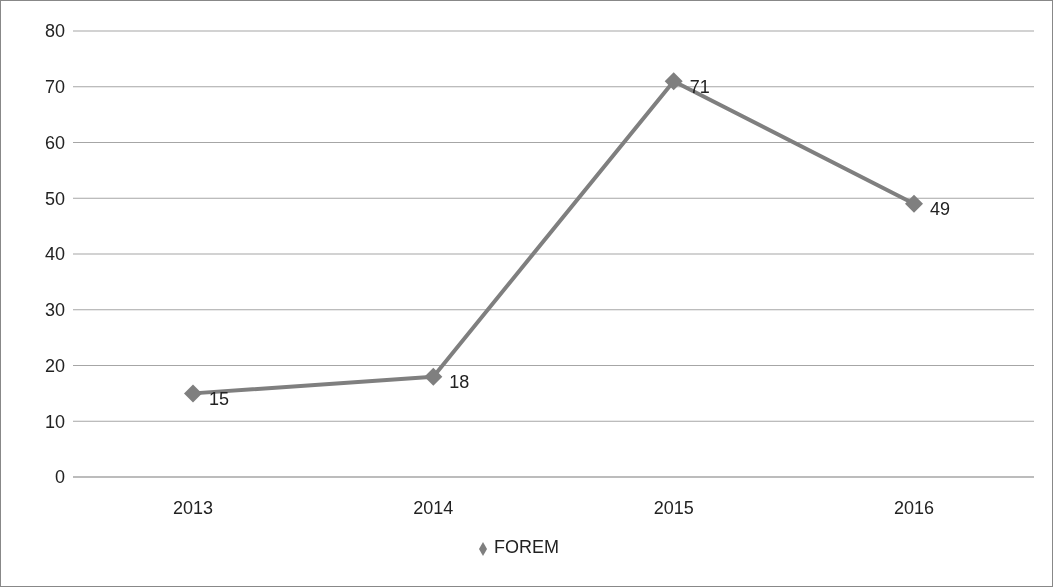 The height and width of the screenshot is (587, 1053). I want to click on y-tick-label: 10, so click(54, 421).